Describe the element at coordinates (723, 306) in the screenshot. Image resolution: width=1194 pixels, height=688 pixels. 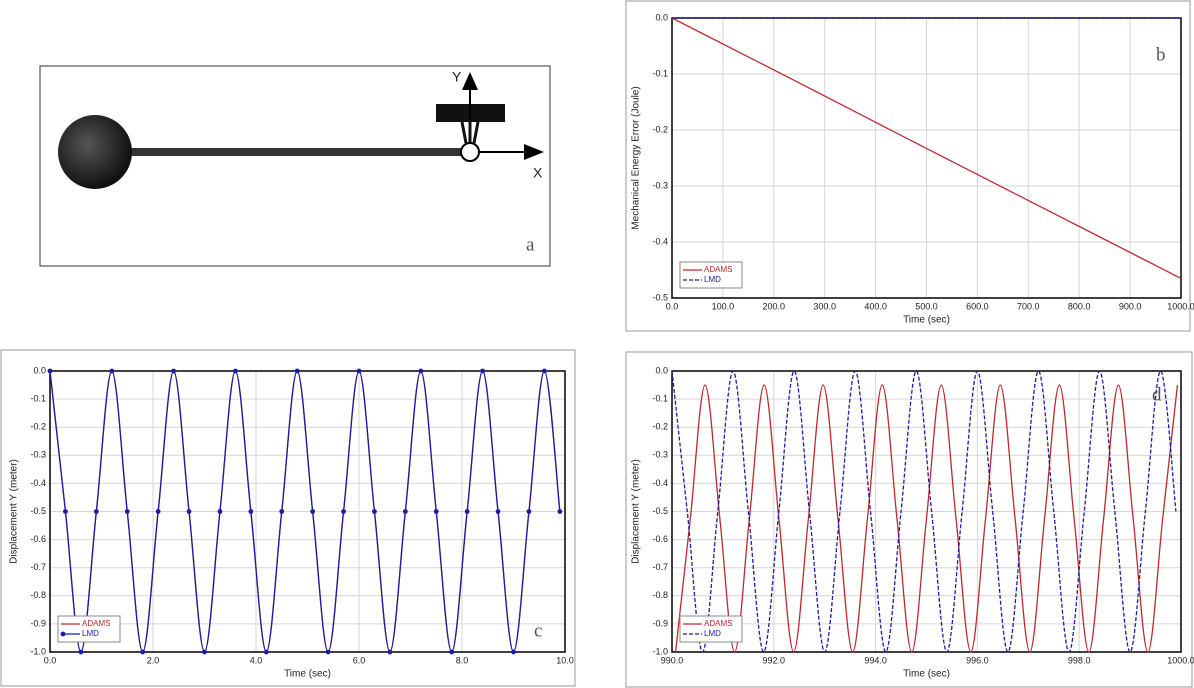
I see `x-tick-label: 100.0` at that location.